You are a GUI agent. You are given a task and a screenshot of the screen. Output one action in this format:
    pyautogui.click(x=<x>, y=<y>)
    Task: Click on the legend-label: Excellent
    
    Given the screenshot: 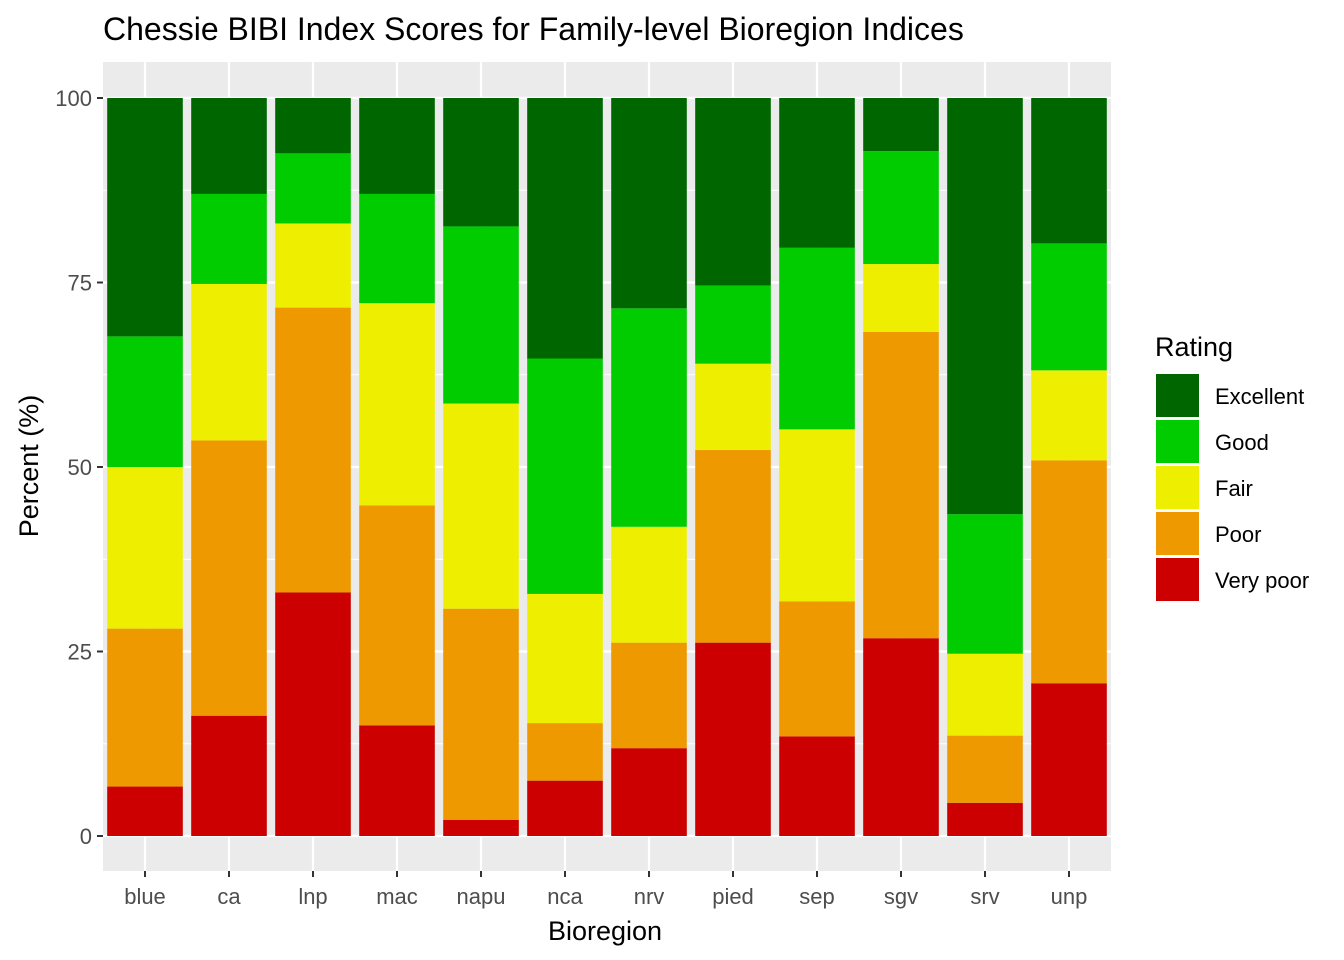 What is the action you would take?
    pyautogui.click(x=1259, y=396)
    